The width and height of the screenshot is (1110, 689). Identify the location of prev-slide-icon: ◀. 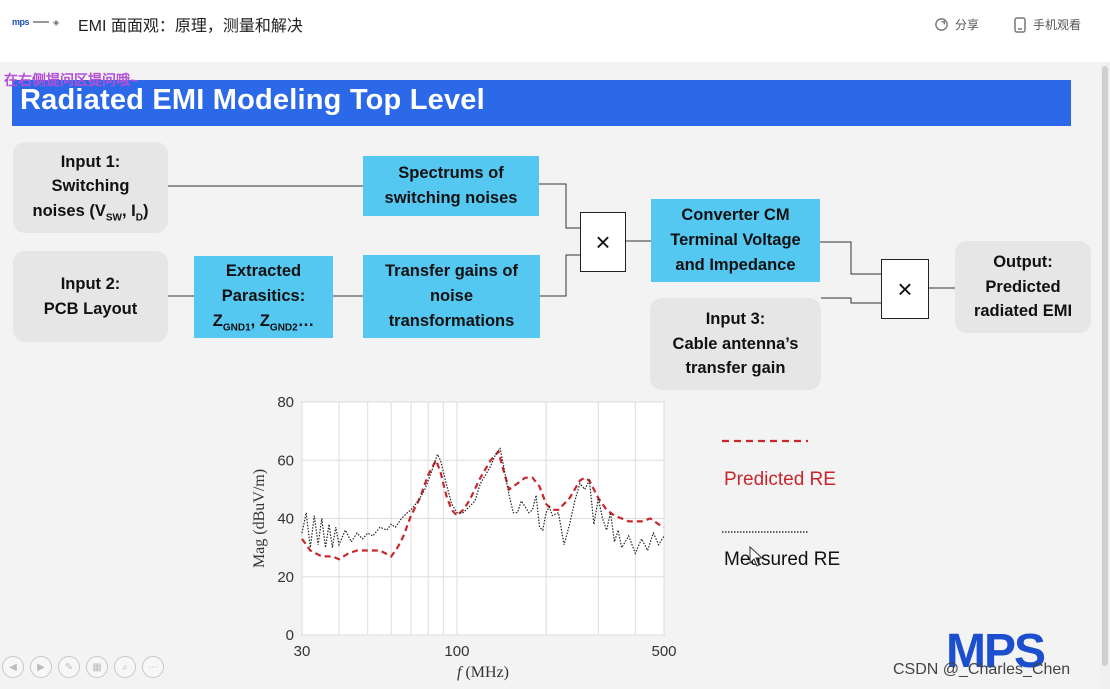
(13, 667).